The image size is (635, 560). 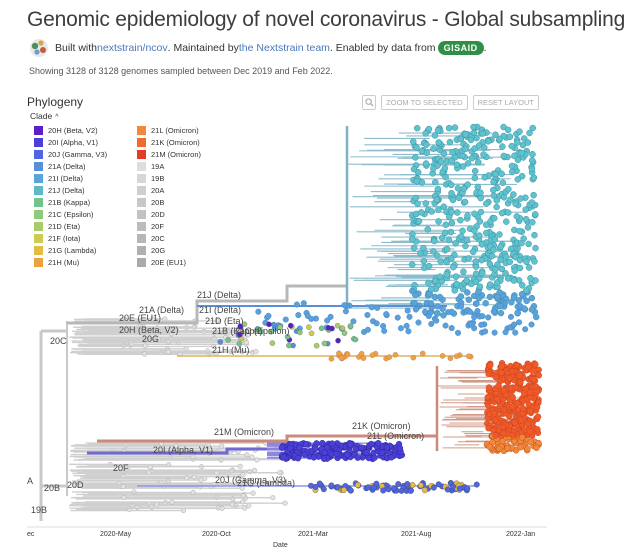 What do you see at coordinates (395, 436) in the screenshot?
I see `tree-clade-label: 21L (Omicron)` at bounding box center [395, 436].